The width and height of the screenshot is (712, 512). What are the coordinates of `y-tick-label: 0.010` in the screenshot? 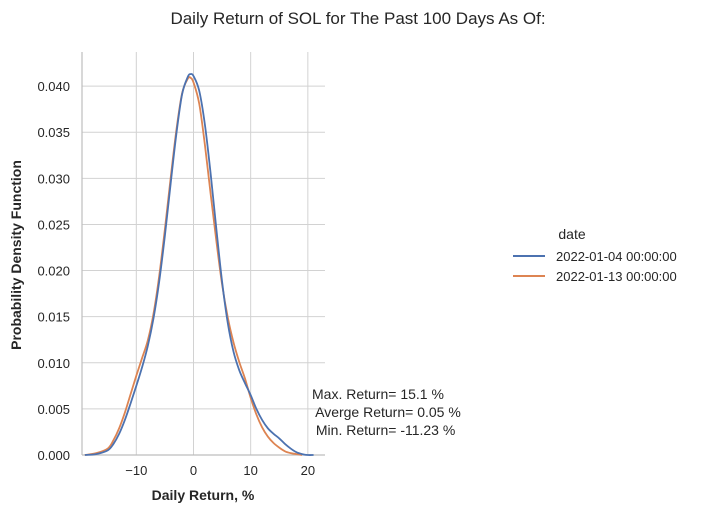 It's located at (53, 363).